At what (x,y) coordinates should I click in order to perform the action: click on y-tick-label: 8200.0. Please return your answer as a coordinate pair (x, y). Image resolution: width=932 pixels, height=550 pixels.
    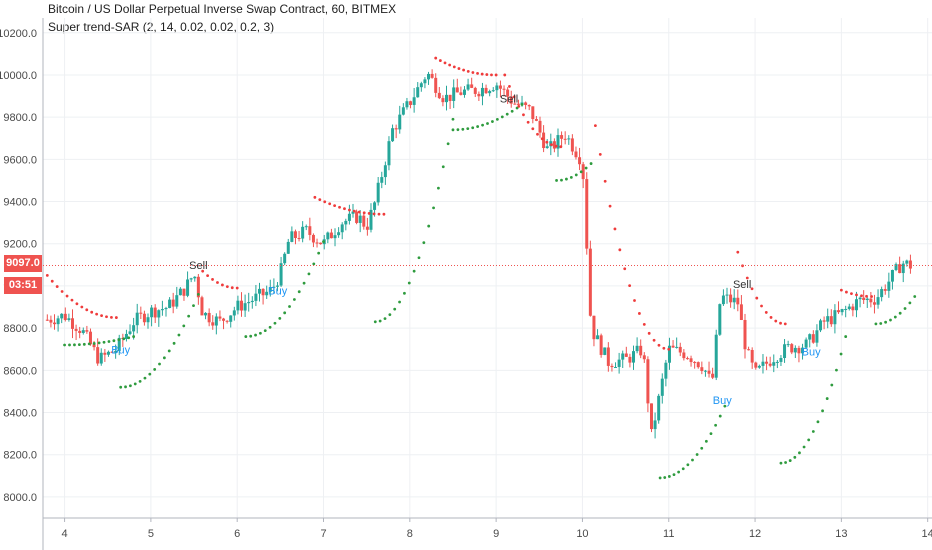
    Looking at the image, I should click on (20, 456).